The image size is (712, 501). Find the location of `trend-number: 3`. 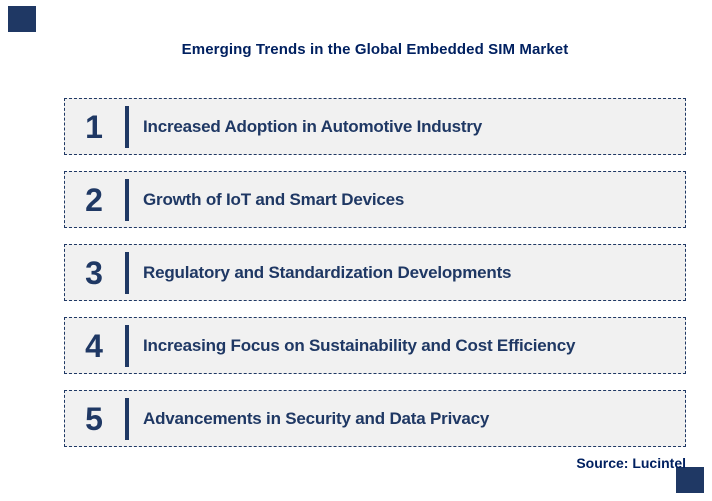

trend-number: 3 is located at coordinates (94, 272).